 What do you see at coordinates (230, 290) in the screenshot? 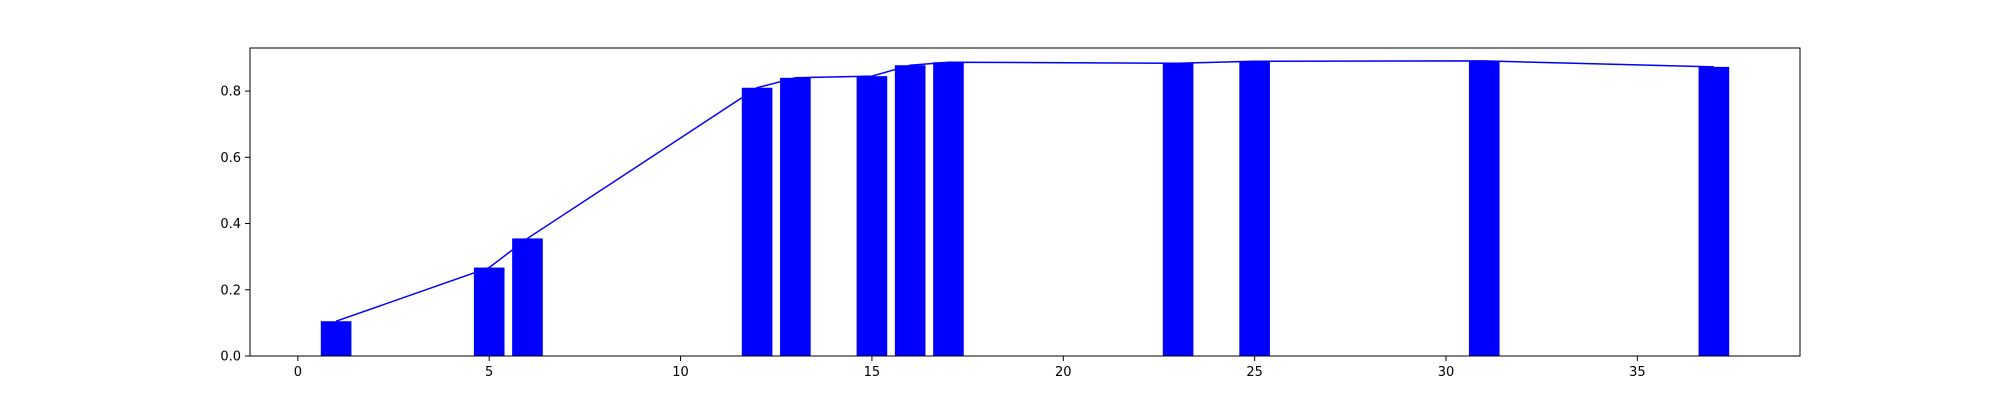
I see `y-tick-label: 0.2` at bounding box center [230, 290].